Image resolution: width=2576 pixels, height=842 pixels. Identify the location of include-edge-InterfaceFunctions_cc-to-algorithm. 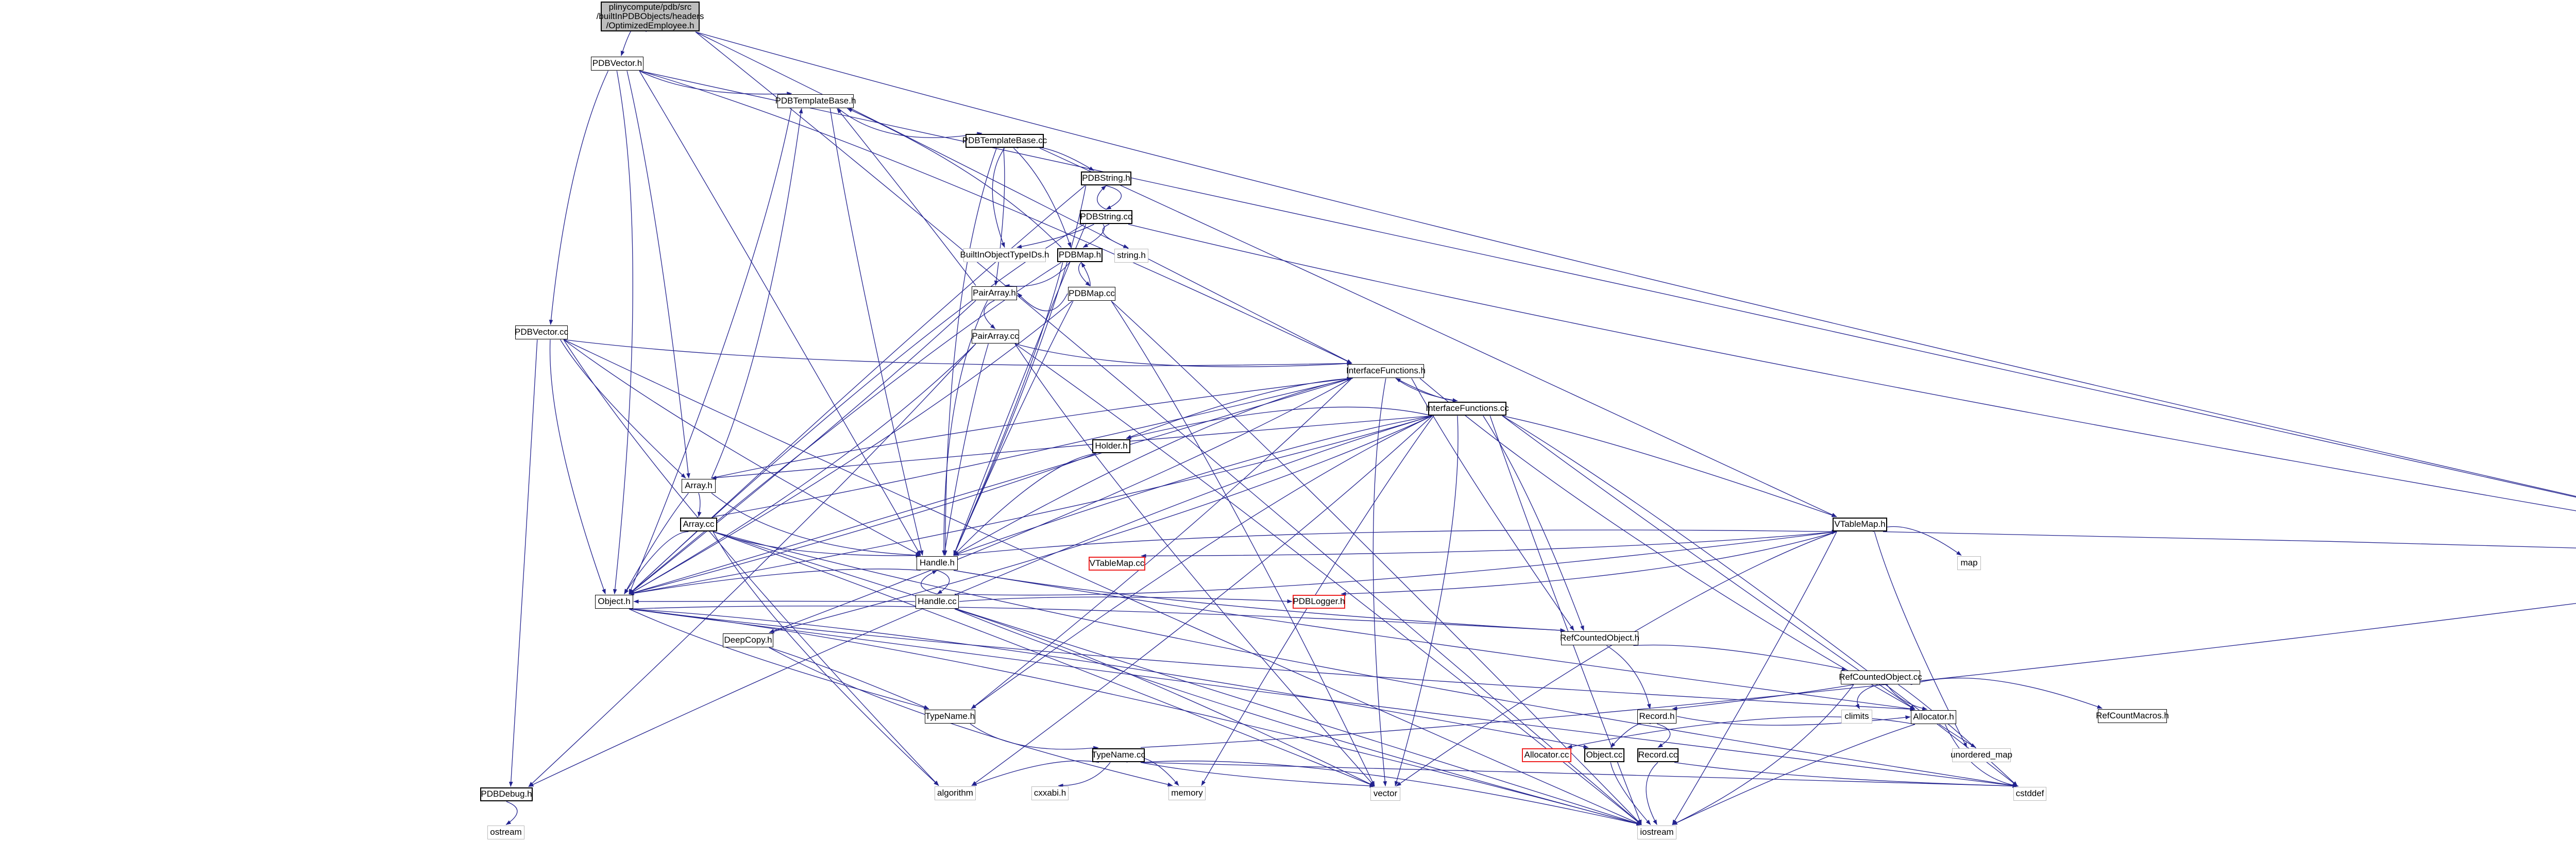
(1202, 601).